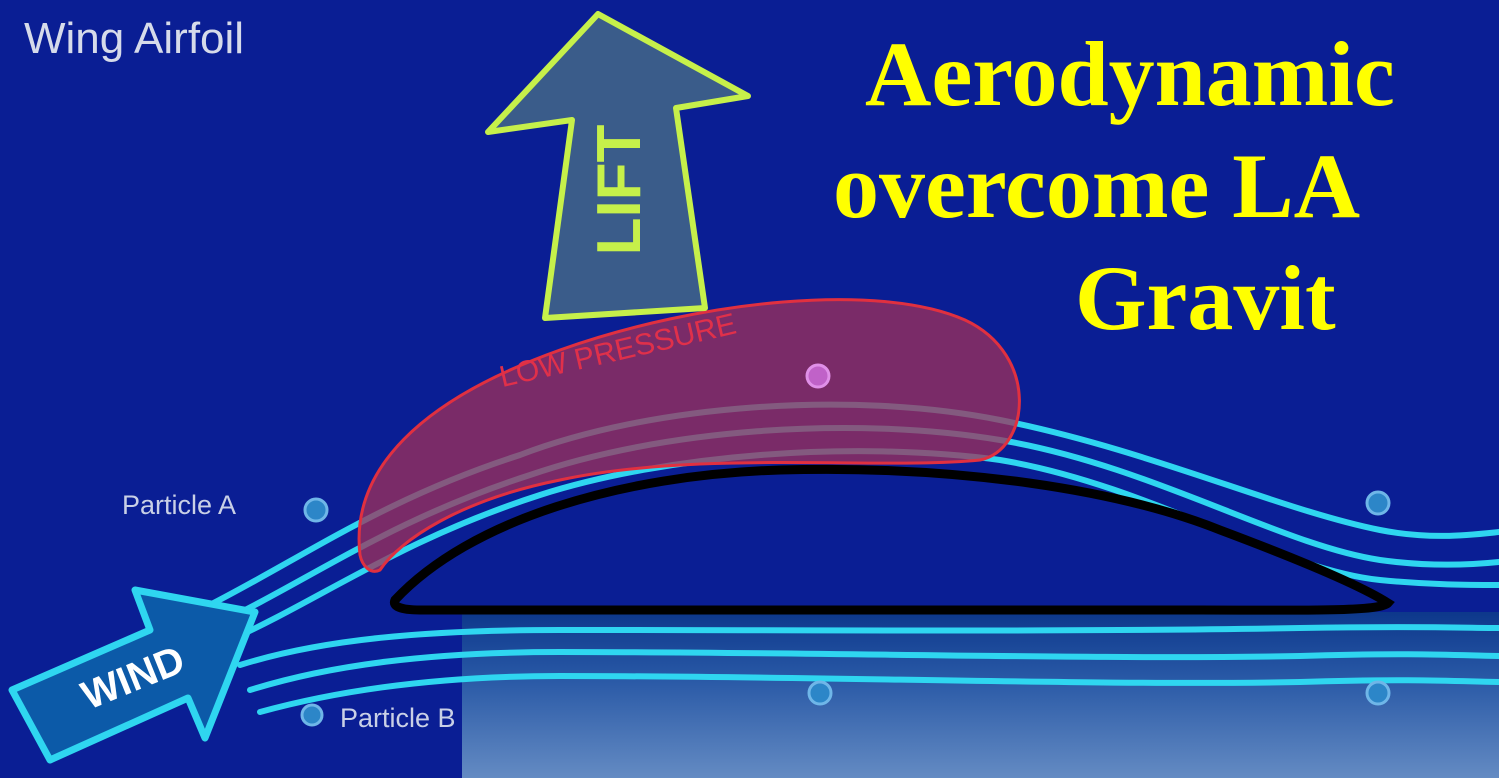 The width and height of the screenshot is (1499, 778). I want to click on particle-bottom-dot, so click(820, 693).